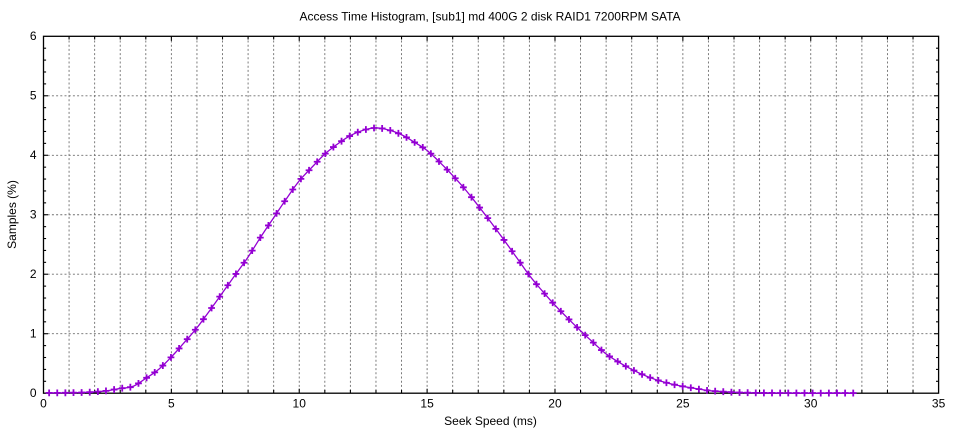  I want to click on svg-text: 2, so click(33, 274).